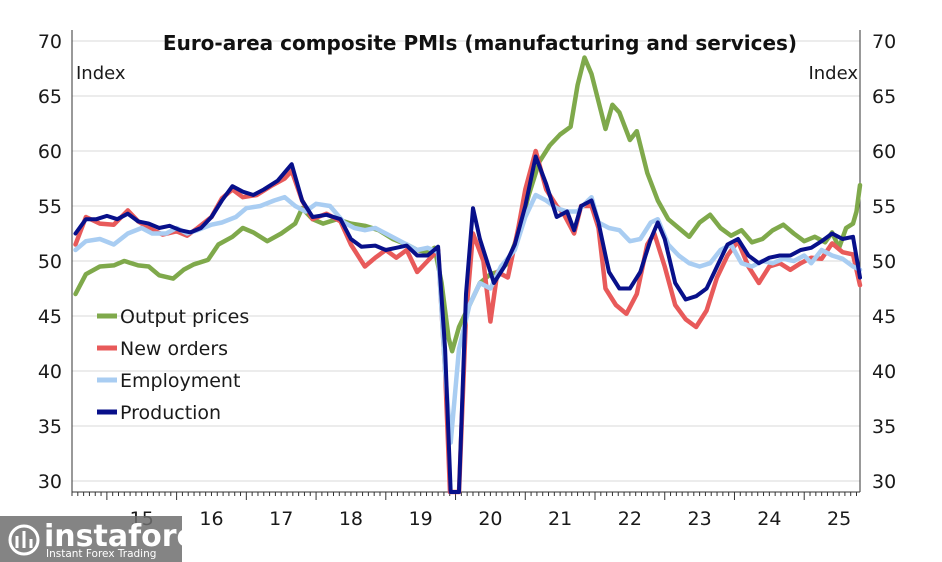 This screenshot has height=562, width=942. What do you see at coordinates (174, 349) in the screenshot?
I see `legend-label-new-orders: New orders` at bounding box center [174, 349].